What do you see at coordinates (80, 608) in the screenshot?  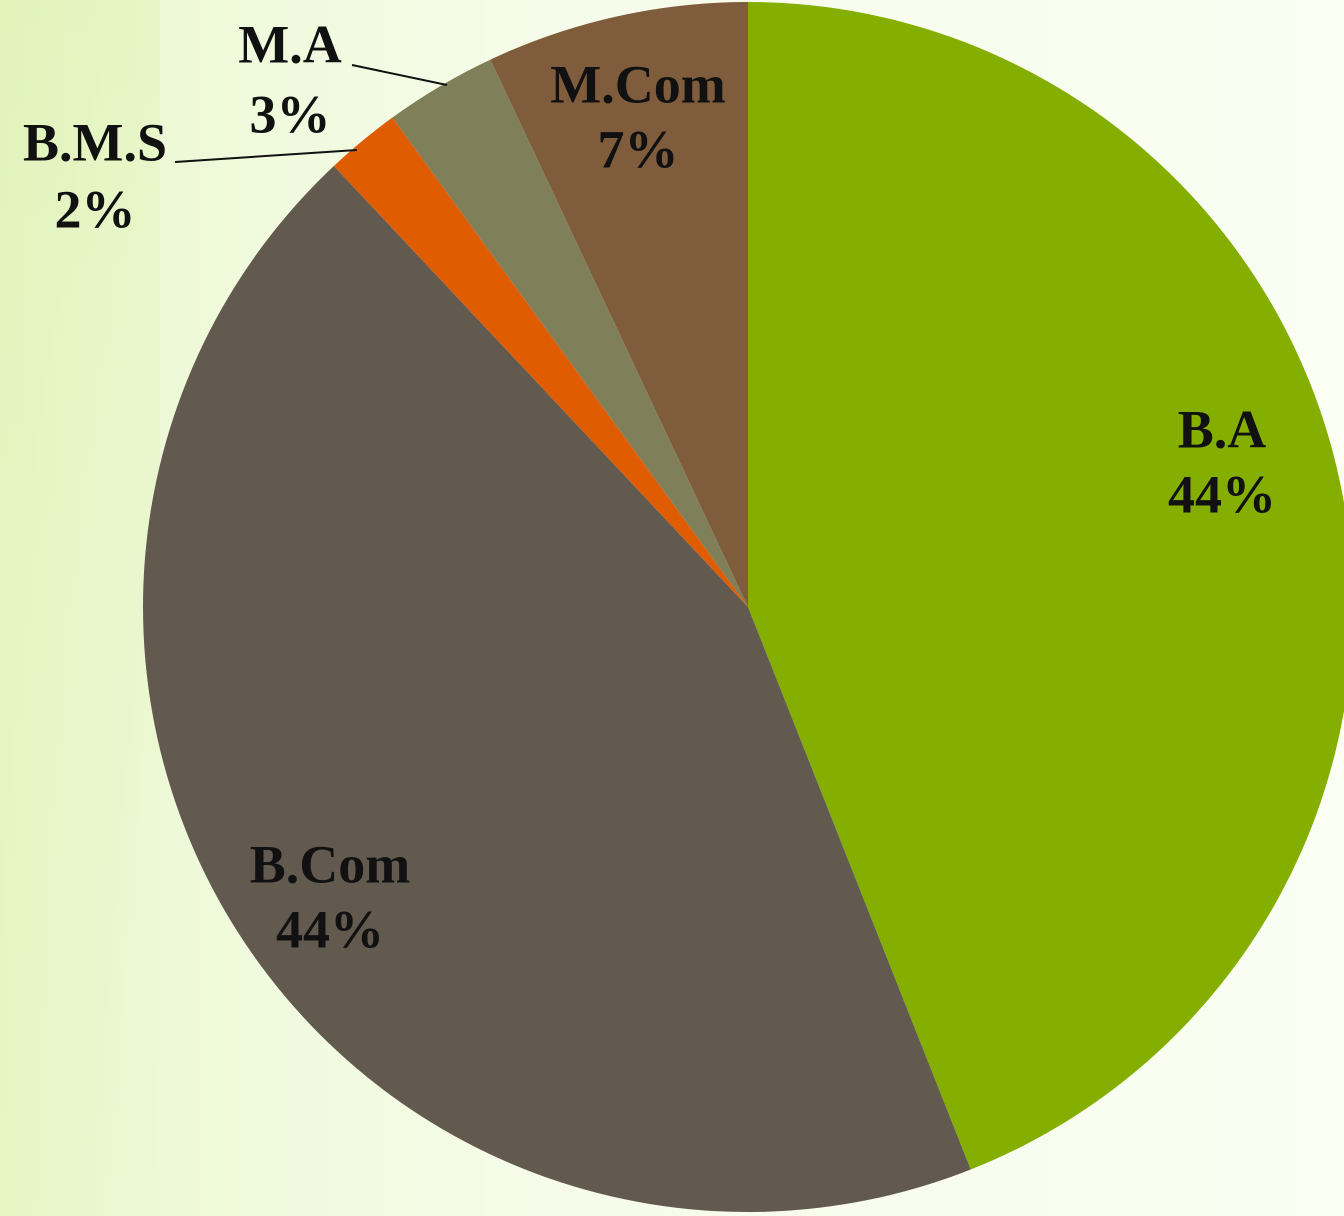 I see `background-stripe` at bounding box center [80, 608].